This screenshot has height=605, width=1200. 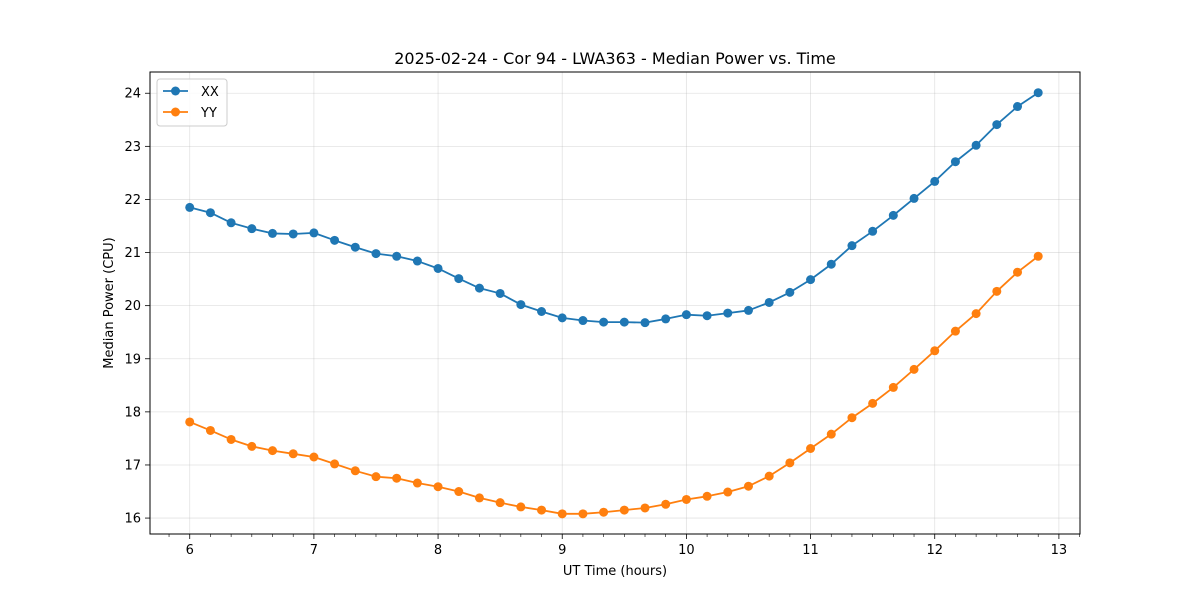 I want to click on y-tick-label: 24, so click(x=132, y=94).